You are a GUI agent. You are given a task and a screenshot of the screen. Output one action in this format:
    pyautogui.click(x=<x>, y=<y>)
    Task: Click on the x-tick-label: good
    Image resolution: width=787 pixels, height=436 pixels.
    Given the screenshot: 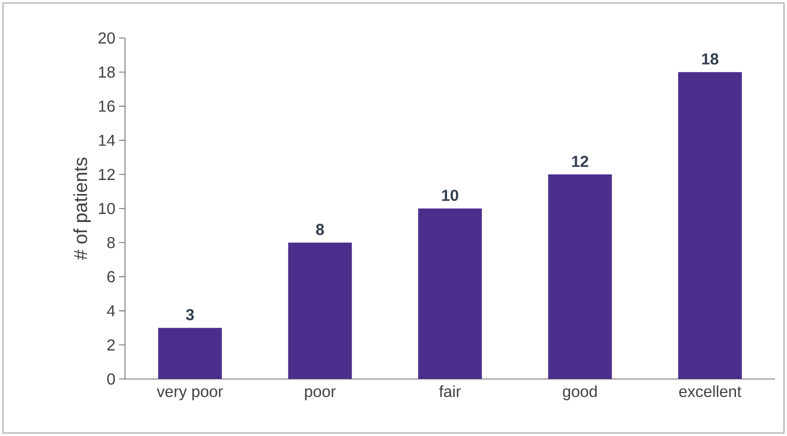 What is the action you would take?
    pyautogui.click(x=579, y=392)
    